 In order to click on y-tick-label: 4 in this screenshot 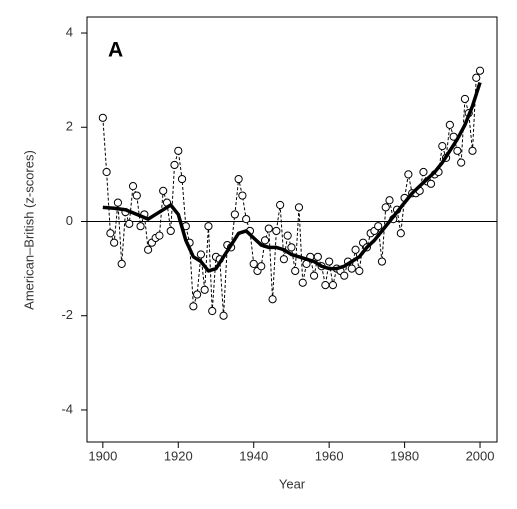, I will do `click(69, 31)`.